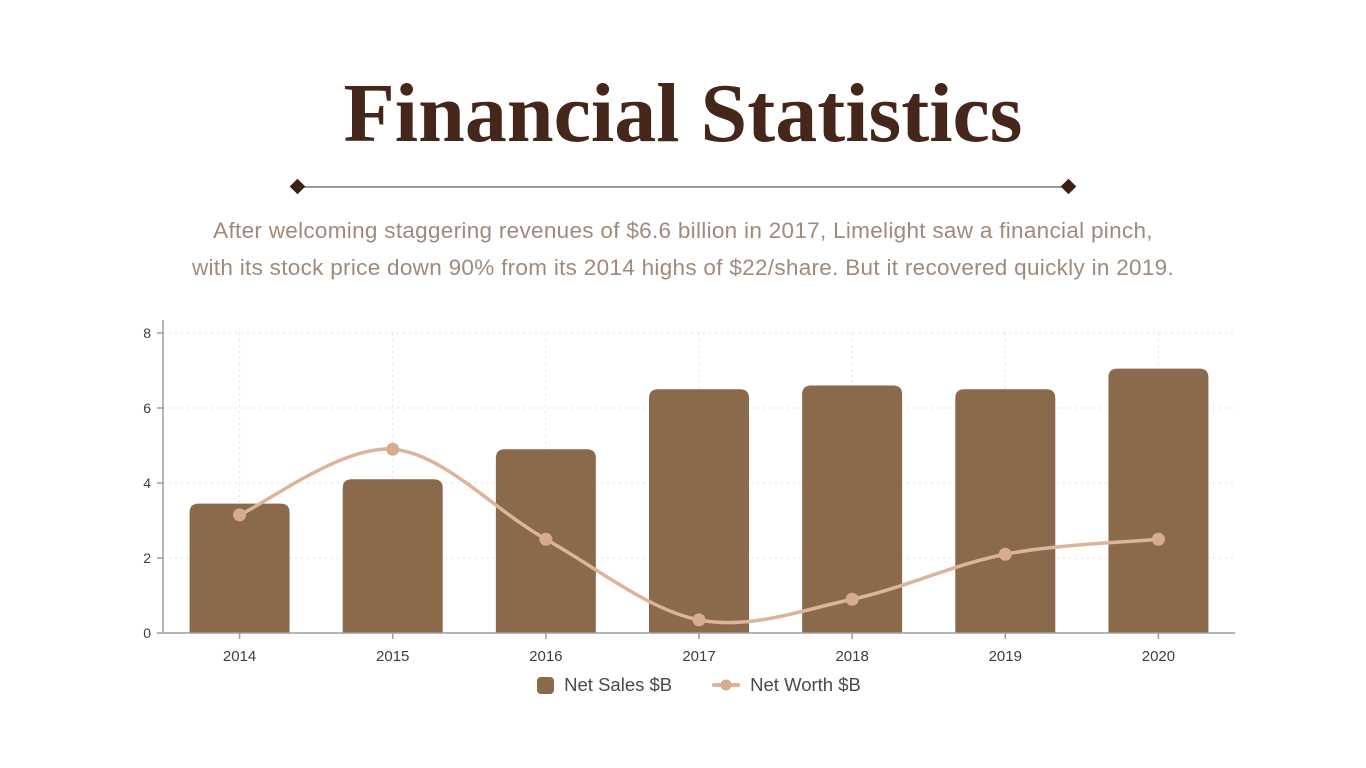 The height and width of the screenshot is (768, 1366). What do you see at coordinates (545, 656) in the screenshot?
I see `x-axis-label-2016: 2016` at bounding box center [545, 656].